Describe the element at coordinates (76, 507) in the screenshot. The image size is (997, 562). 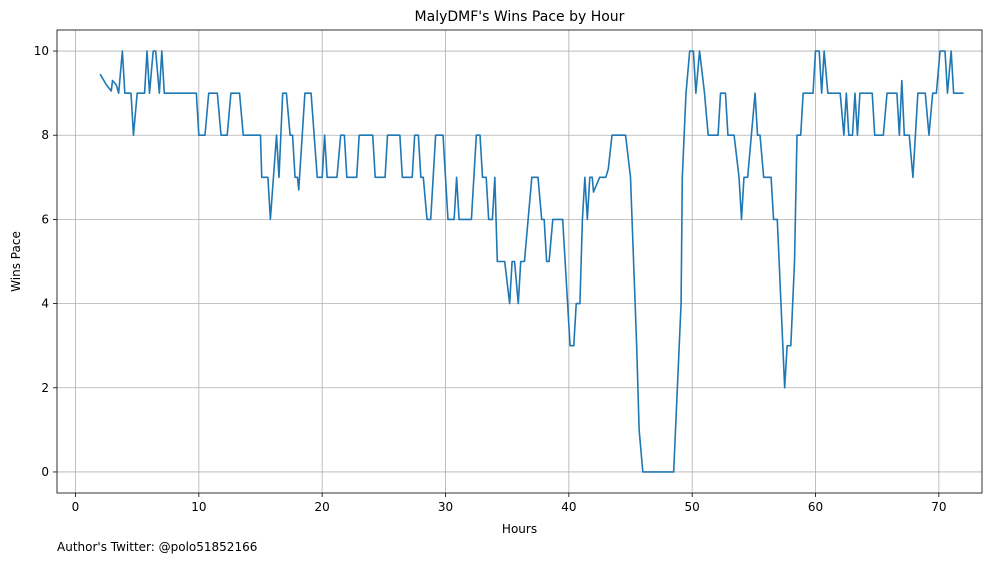
I see `x-tick-label: 0` at that location.